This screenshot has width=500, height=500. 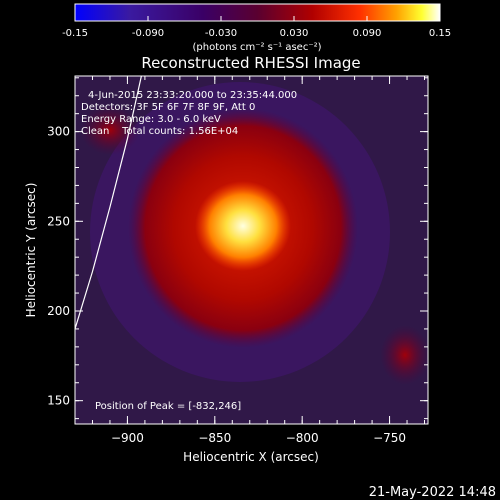 I want to click on y-tick-label: 300, so click(x=58, y=132).